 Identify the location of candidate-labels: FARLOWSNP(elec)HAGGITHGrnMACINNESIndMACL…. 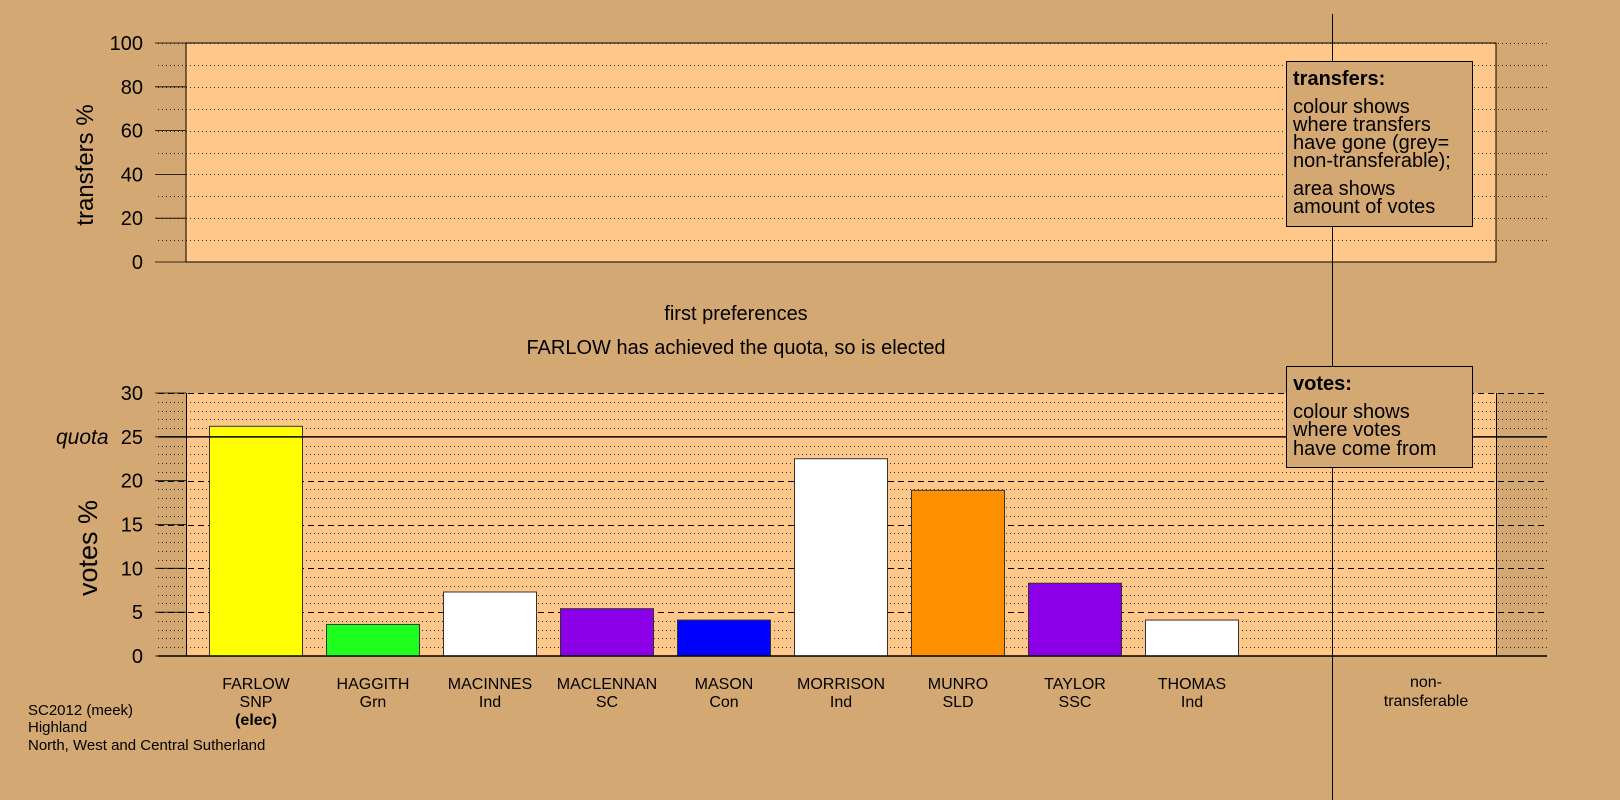
(724, 702).